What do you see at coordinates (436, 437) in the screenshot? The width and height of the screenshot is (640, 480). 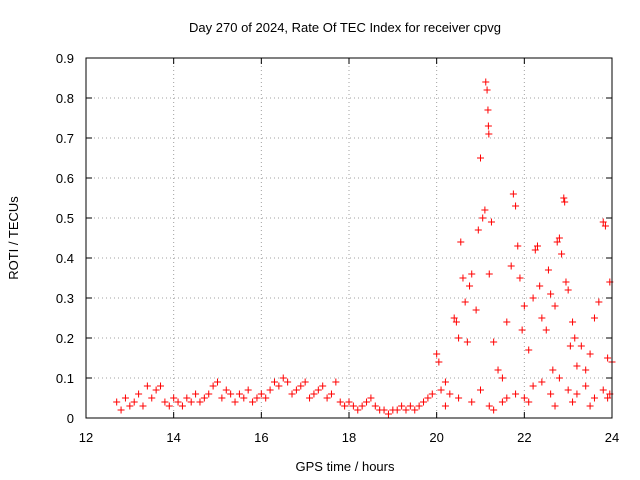 I see `x-tick-label: 20` at bounding box center [436, 437].